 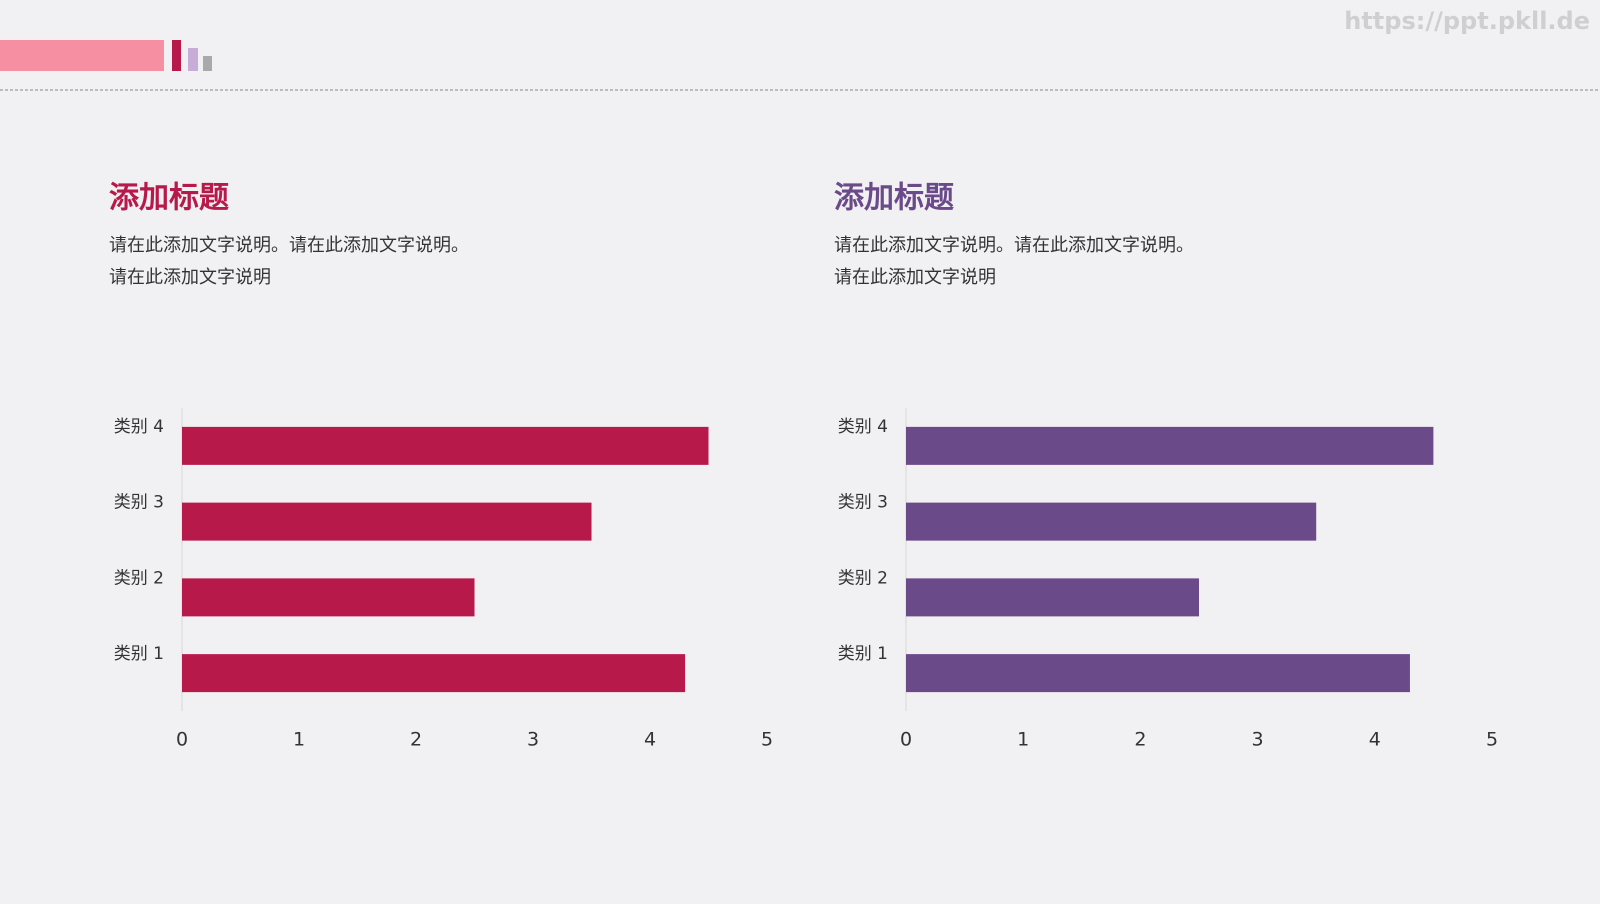 What do you see at coordinates (1467, 21) in the screenshot?
I see `watermark: https://ppt.pkll.de` at bounding box center [1467, 21].